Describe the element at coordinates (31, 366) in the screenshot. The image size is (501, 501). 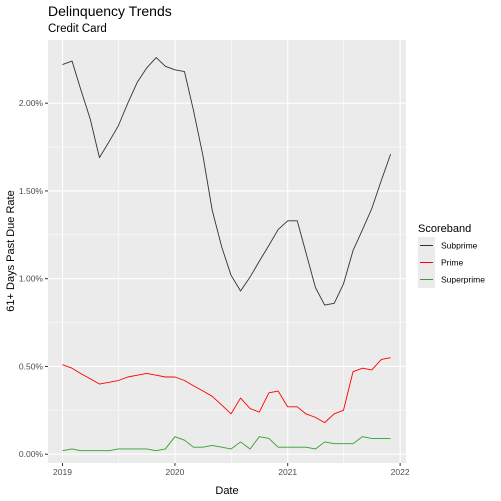
I see `y-tick-label: 0.50%` at that location.